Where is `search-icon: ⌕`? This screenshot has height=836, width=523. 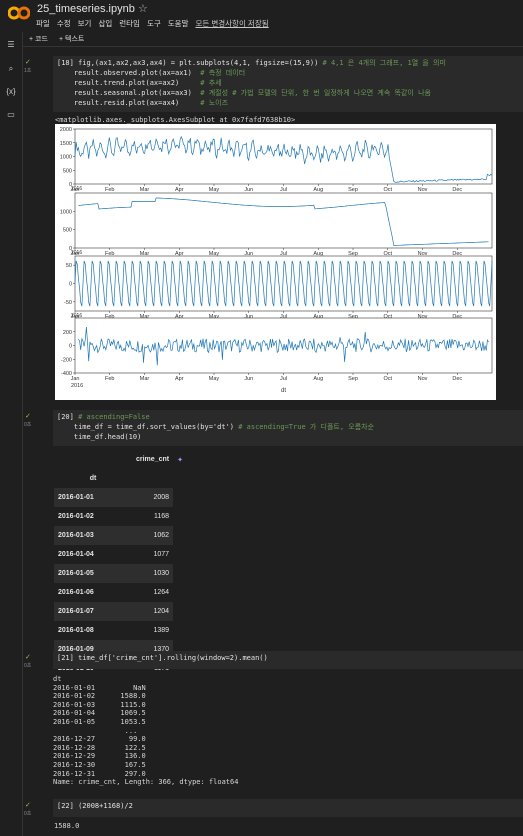 search-icon: ⌕ is located at coordinates (11, 68).